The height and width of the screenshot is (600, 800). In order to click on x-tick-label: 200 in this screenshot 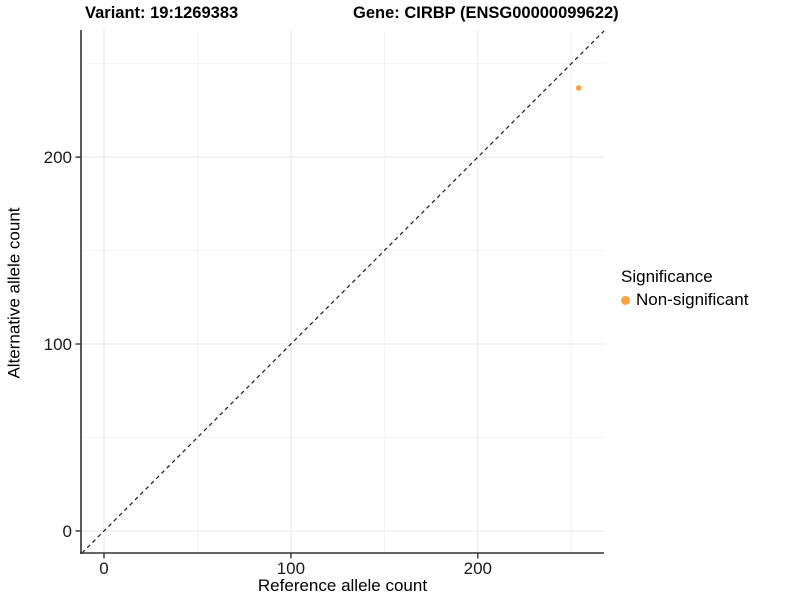, I will do `click(478, 568)`.